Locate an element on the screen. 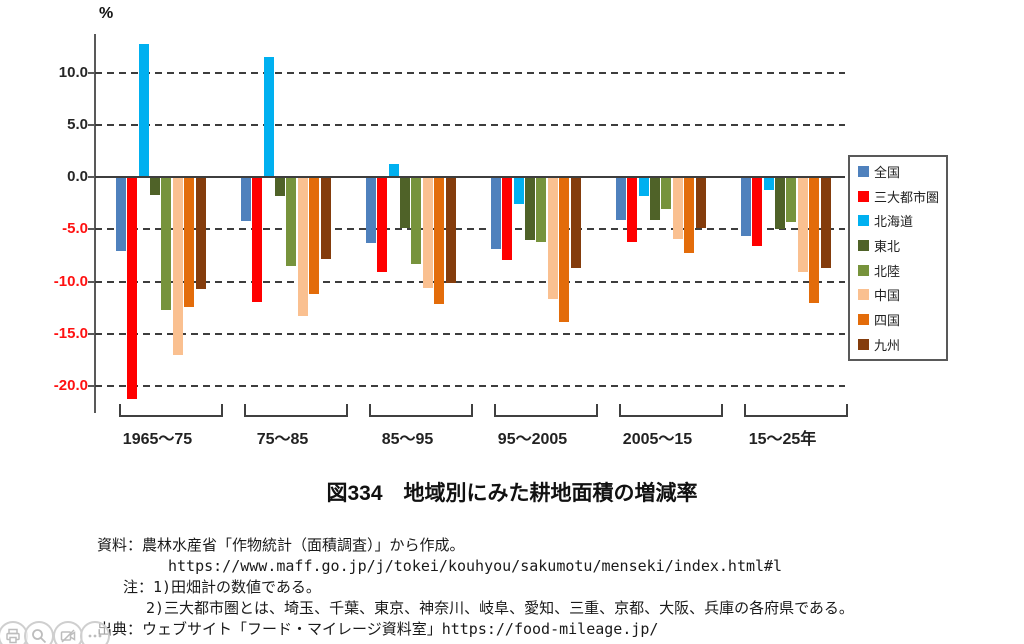 Image resolution: width=1024 pixels, height=644 pixels. x-category-label-85～95: 85～95 is located at coordinates (407, 439).